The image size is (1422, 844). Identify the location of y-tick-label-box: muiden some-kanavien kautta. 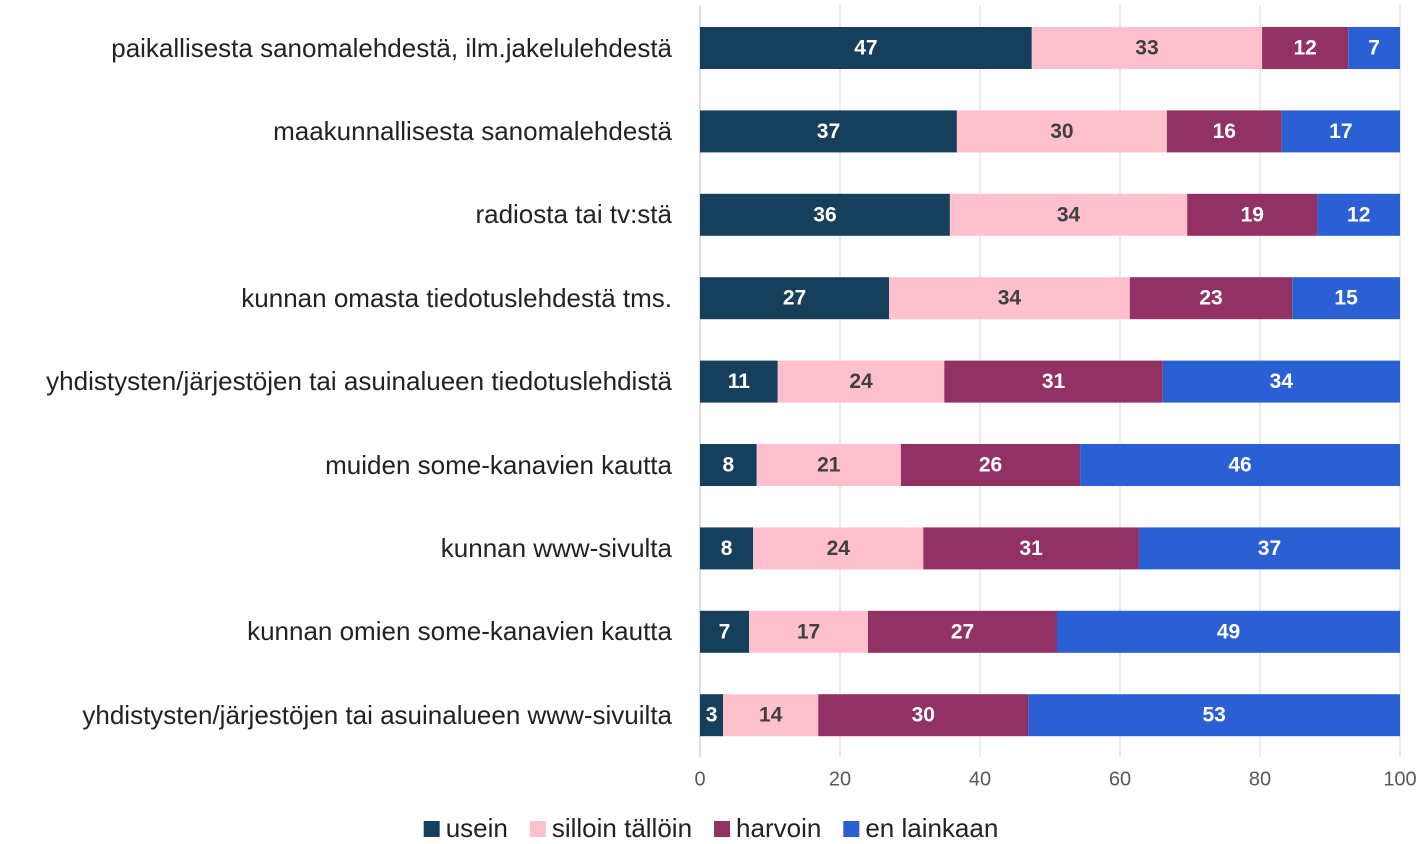
(336, 465).